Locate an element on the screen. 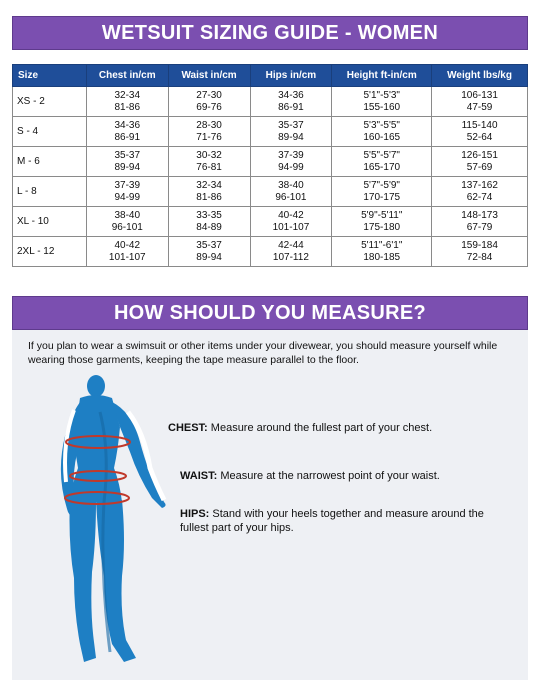 The height and width of the screenshot is (686, 541). hips-cell: 40-42 101-107 is located at coordinates (291, 221).